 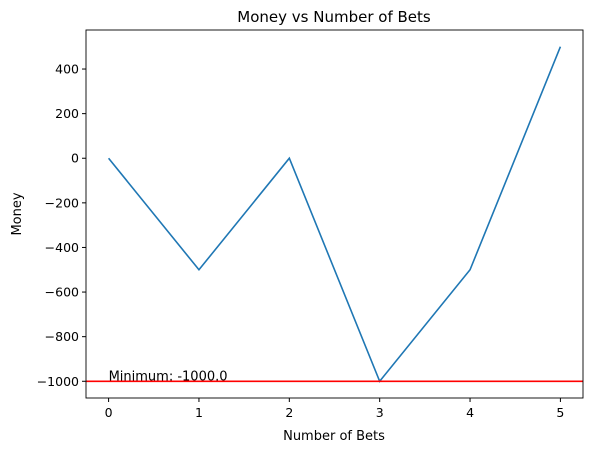 I want to click on x-tick-label: 1, so click(x=199, y=412).